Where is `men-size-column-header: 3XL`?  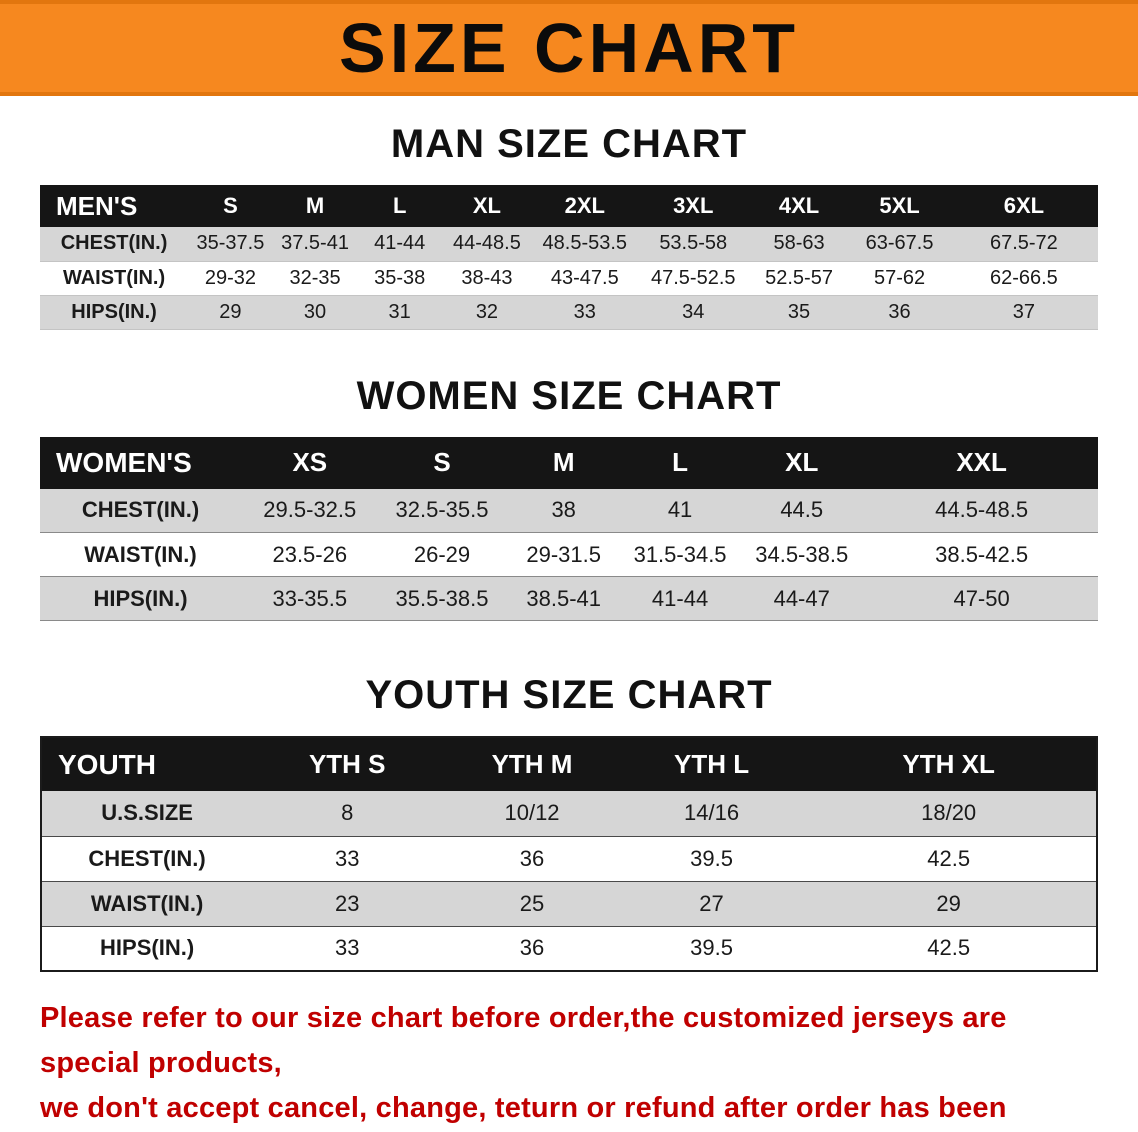 men-size-column-header: 3XL is located at coordinates (693, 206).